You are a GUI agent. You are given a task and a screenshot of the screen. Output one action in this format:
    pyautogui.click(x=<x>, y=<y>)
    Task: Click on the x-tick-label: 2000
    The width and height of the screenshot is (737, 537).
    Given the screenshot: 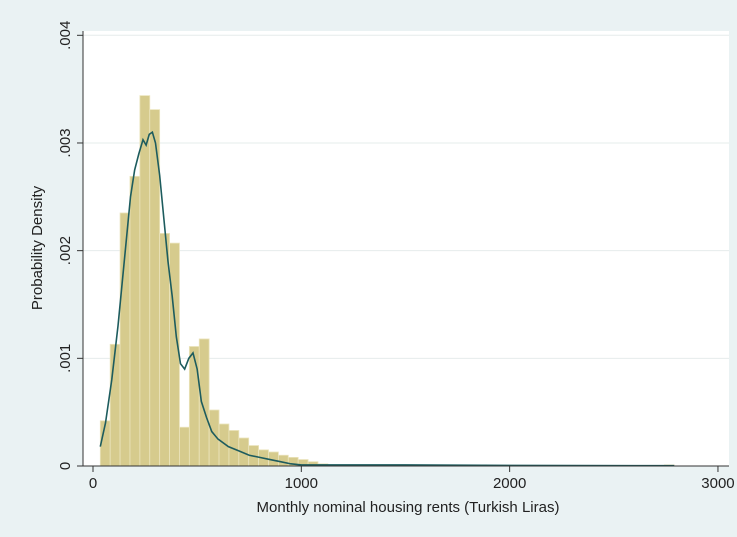 What is the action you would take?
    pyautogui.click(x=509, y=483)
    